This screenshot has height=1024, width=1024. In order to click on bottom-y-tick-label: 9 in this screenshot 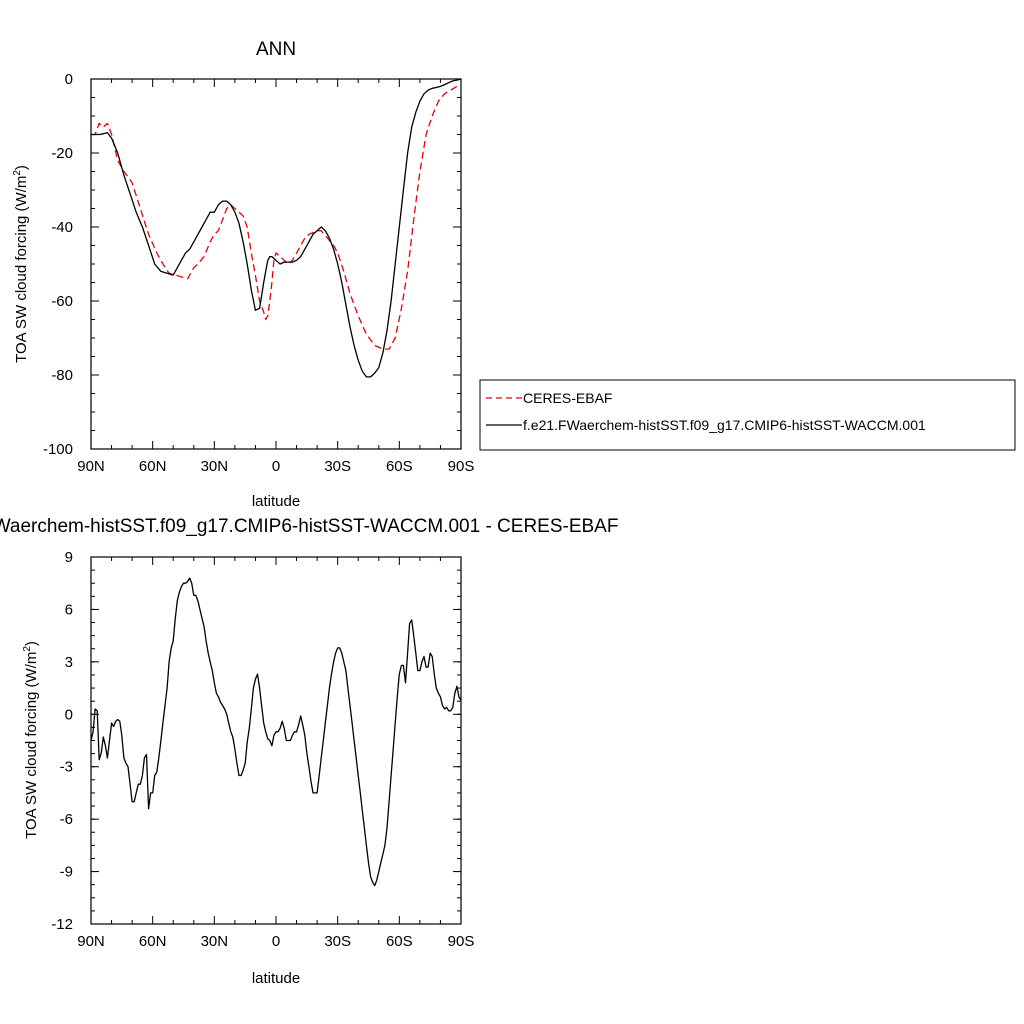, I will do `click(69, 557)`.